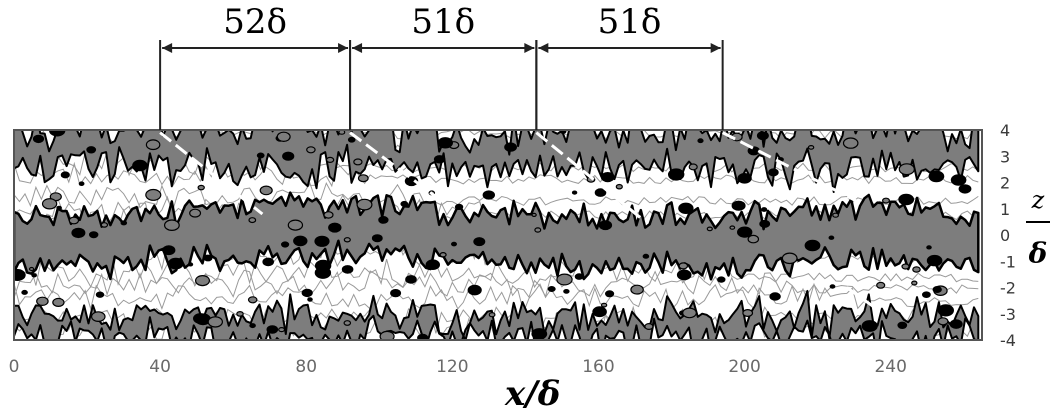 This screenshot has width=1050, height=415. What do you see at coordinates (1038, 200) in the screenshot?
I see `z-label-numerator: z` at bounding box center [1038, 200].